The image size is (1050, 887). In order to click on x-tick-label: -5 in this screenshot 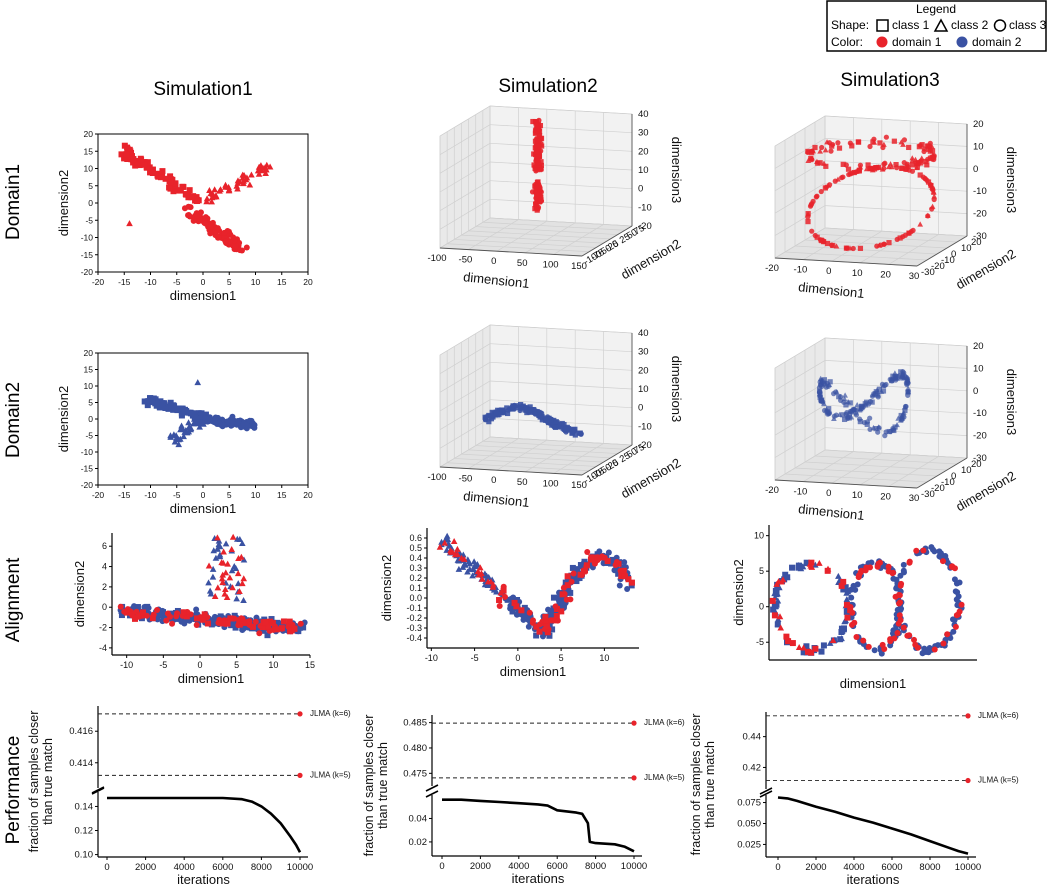, I will do `click(177, 495)`.